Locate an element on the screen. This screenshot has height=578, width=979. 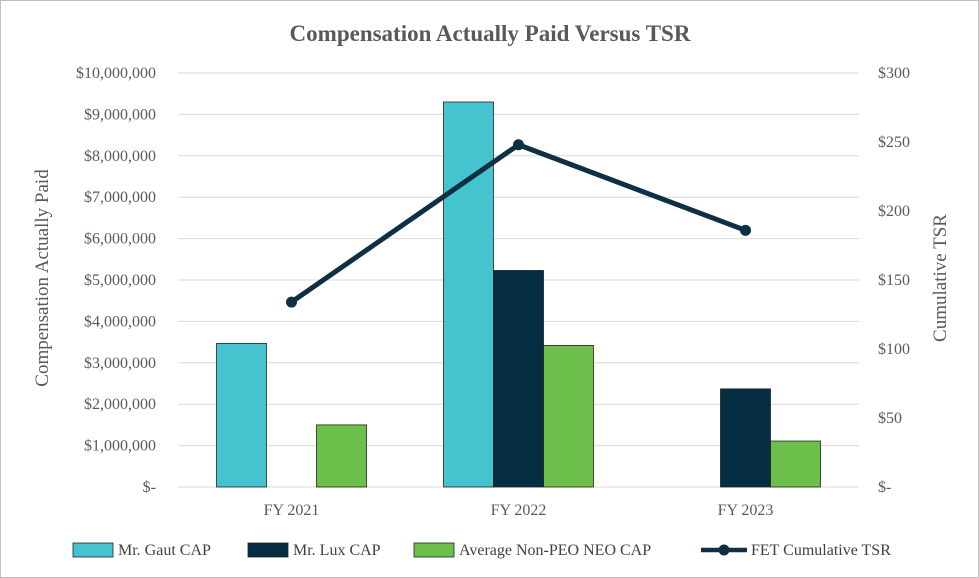
y2-tick-label: $300 is located at coordinates (894, 73).